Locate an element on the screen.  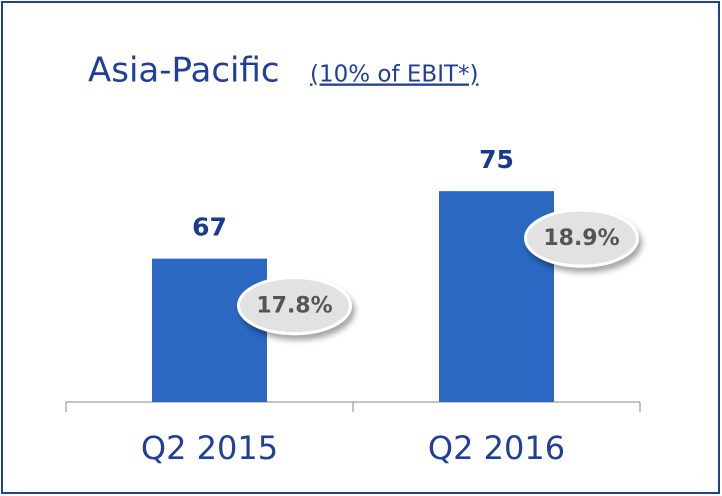
value-label: 67 is located at coordinates (209, 227).